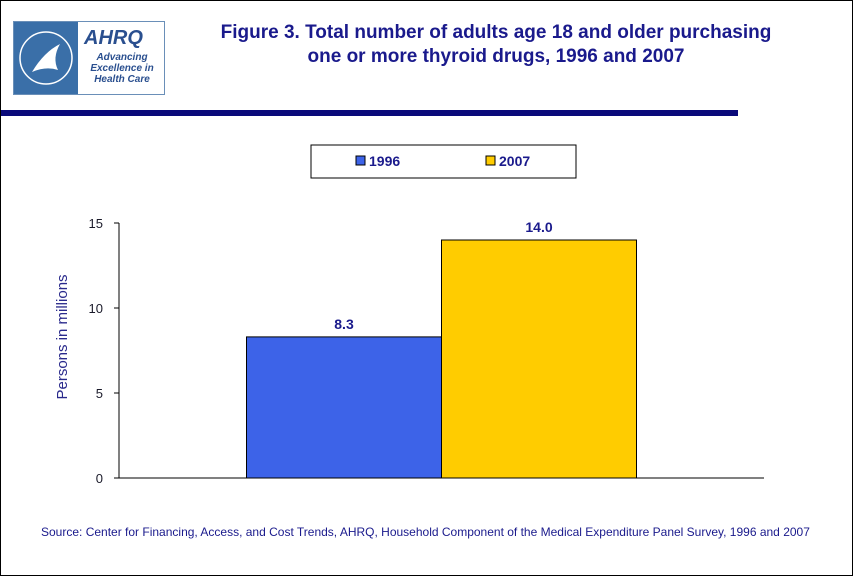  I want to click on y-axis-title: Persons in millions, so click(62, 336).